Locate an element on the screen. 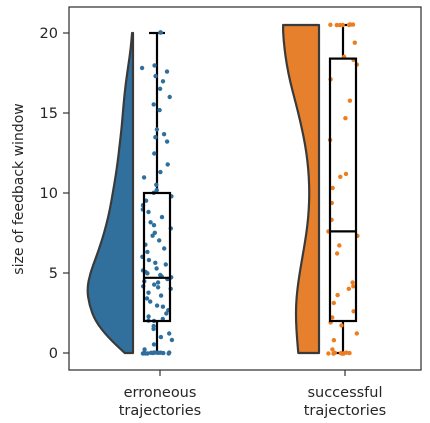  x-tick-label: successful is located at coordinates (344, 393).